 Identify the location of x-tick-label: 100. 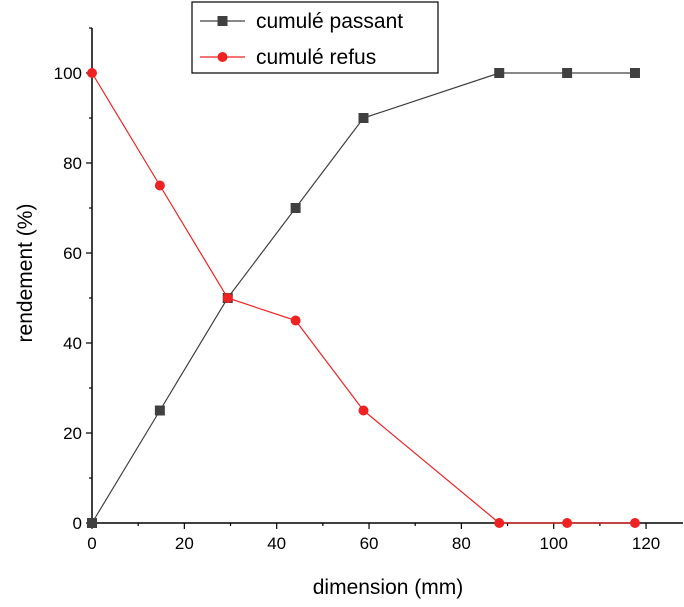
(554, 543).